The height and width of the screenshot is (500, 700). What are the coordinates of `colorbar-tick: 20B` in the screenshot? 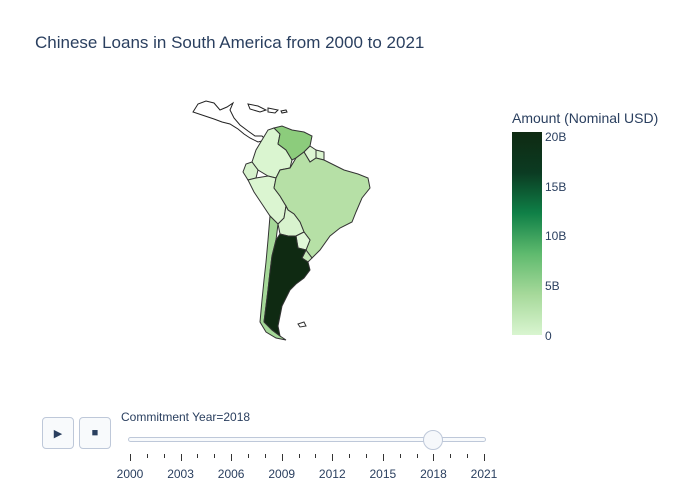 It's located at (556, 137).